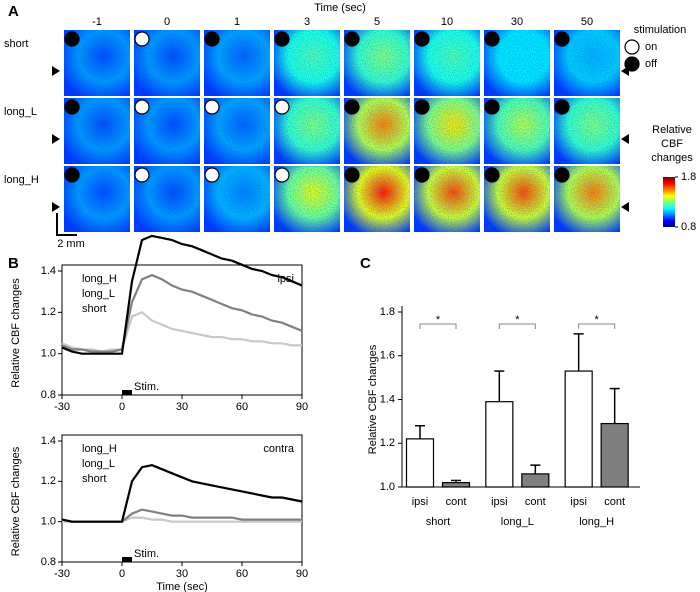 The image size is (700, 592). I want to click on y-tick-label: 1.6, so click(387, 356).